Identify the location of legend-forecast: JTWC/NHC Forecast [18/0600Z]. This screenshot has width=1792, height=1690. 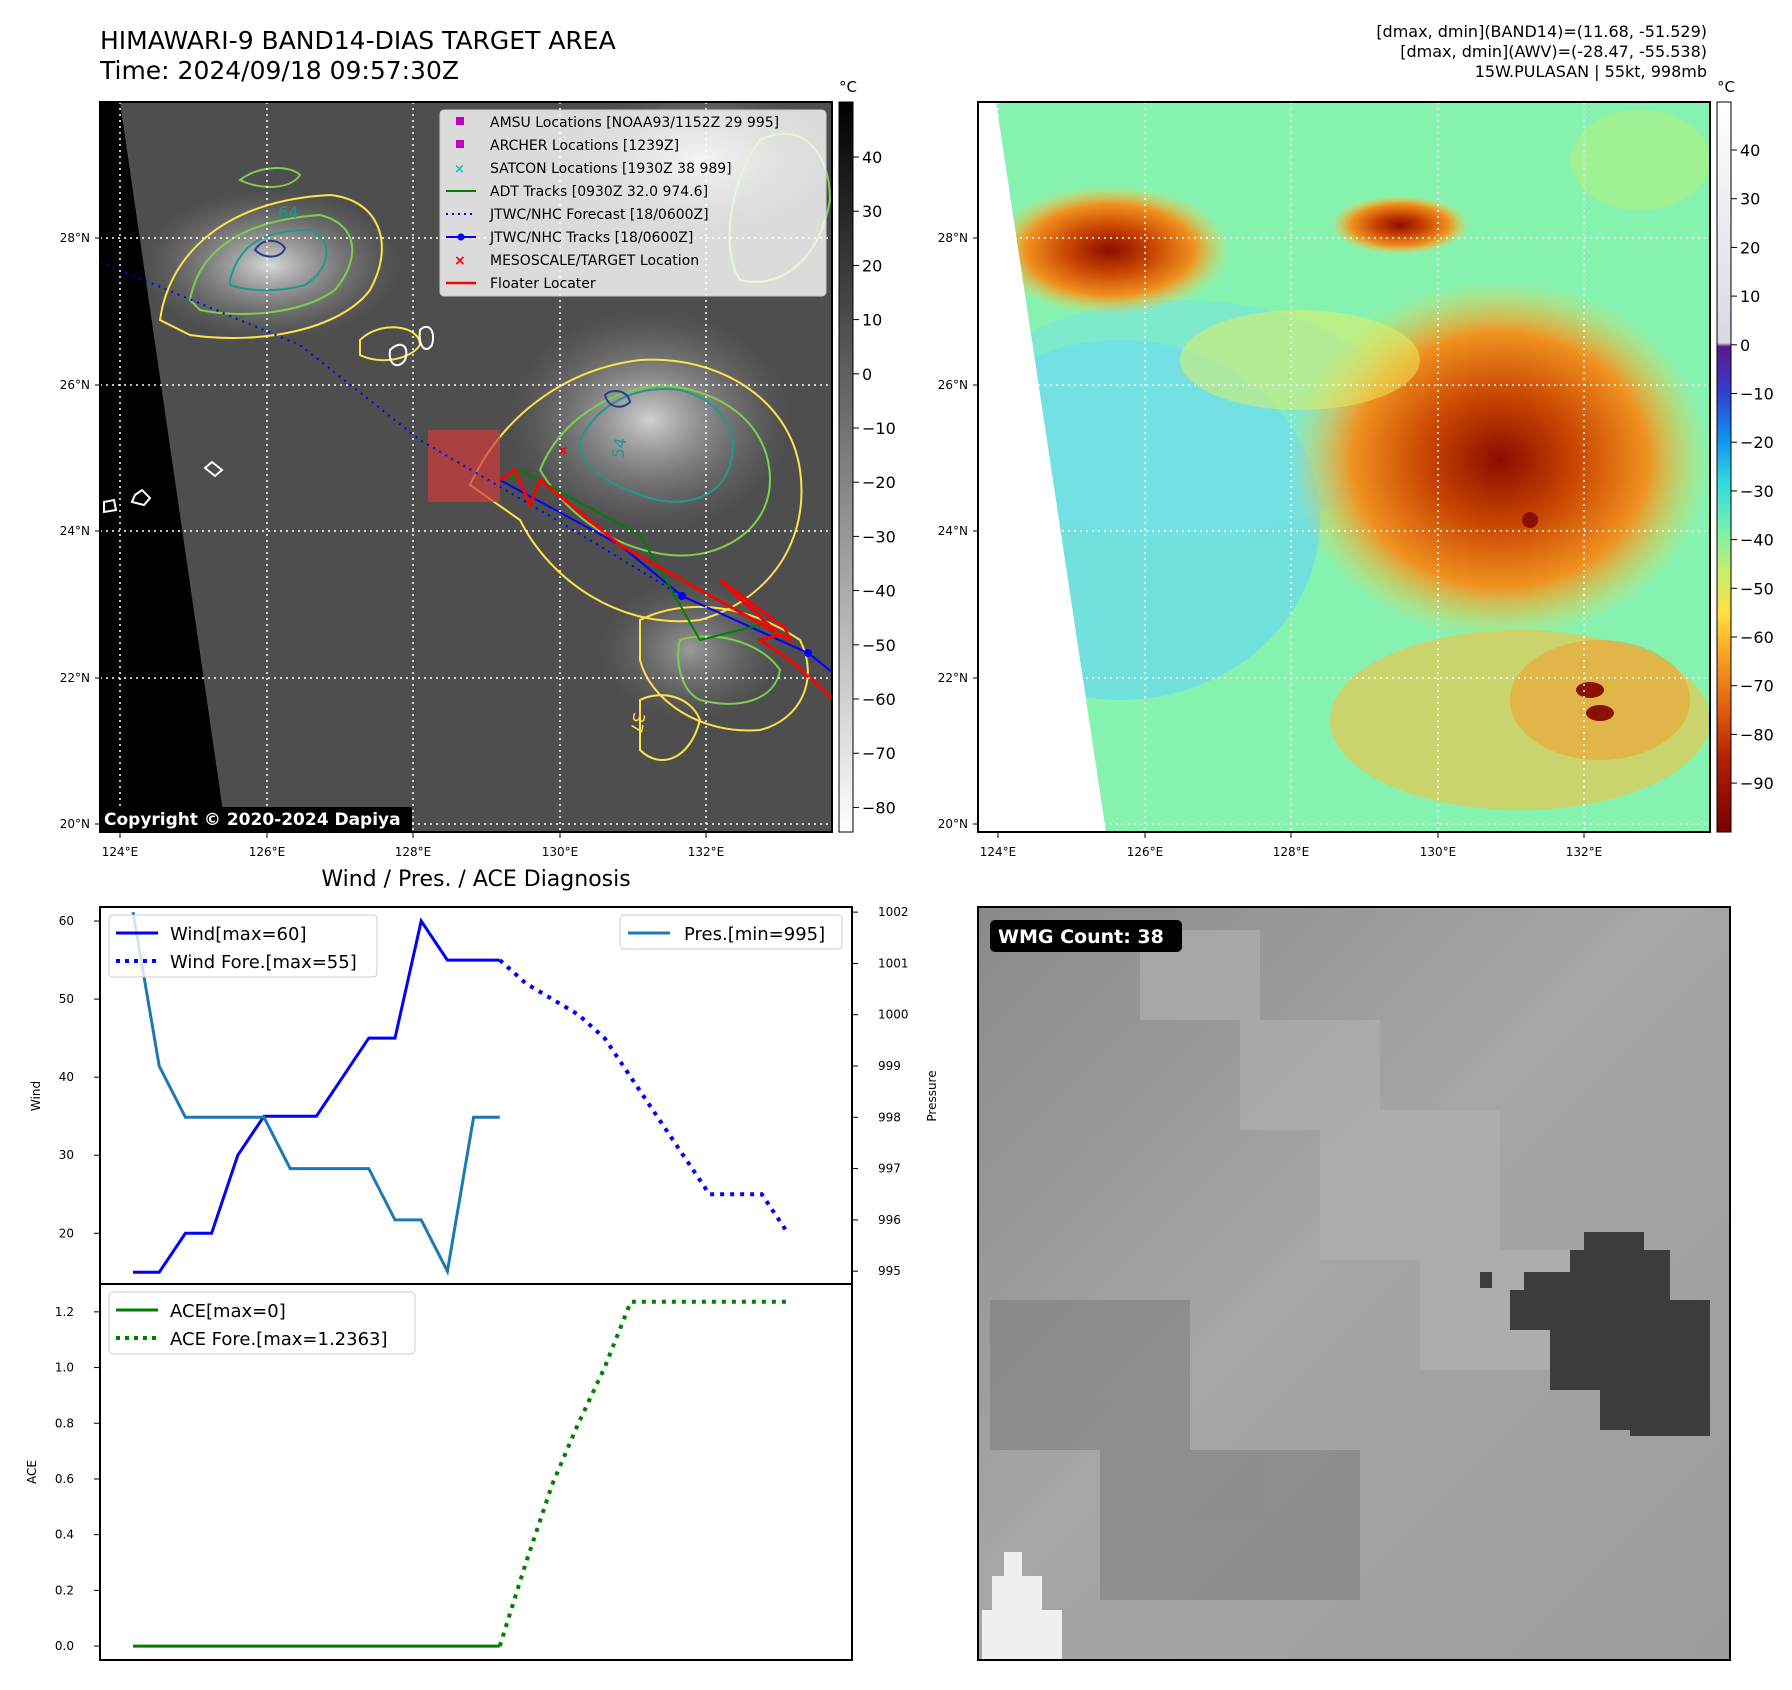
(599, 215).